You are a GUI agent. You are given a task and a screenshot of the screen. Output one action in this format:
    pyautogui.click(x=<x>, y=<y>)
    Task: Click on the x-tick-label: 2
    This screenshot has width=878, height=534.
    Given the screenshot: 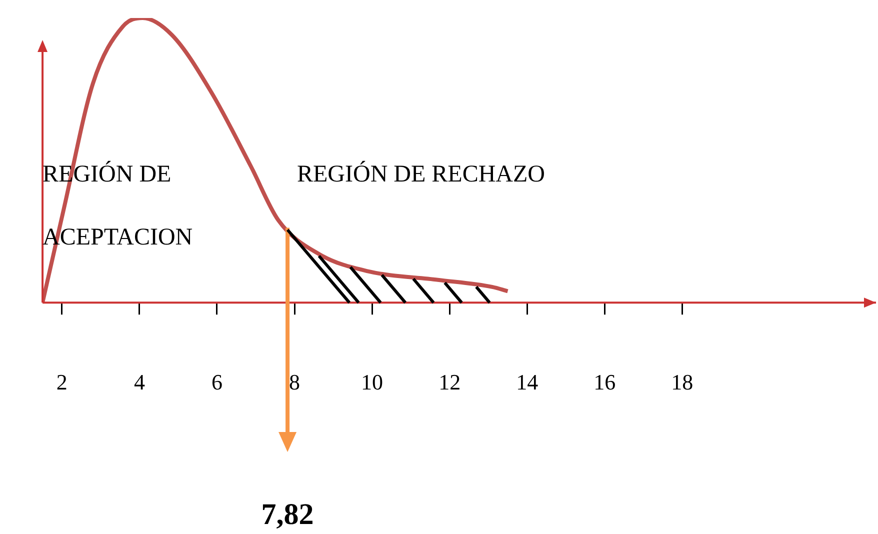 What is the action you would take?
    pyautogui.click(x=62, y=382)
    